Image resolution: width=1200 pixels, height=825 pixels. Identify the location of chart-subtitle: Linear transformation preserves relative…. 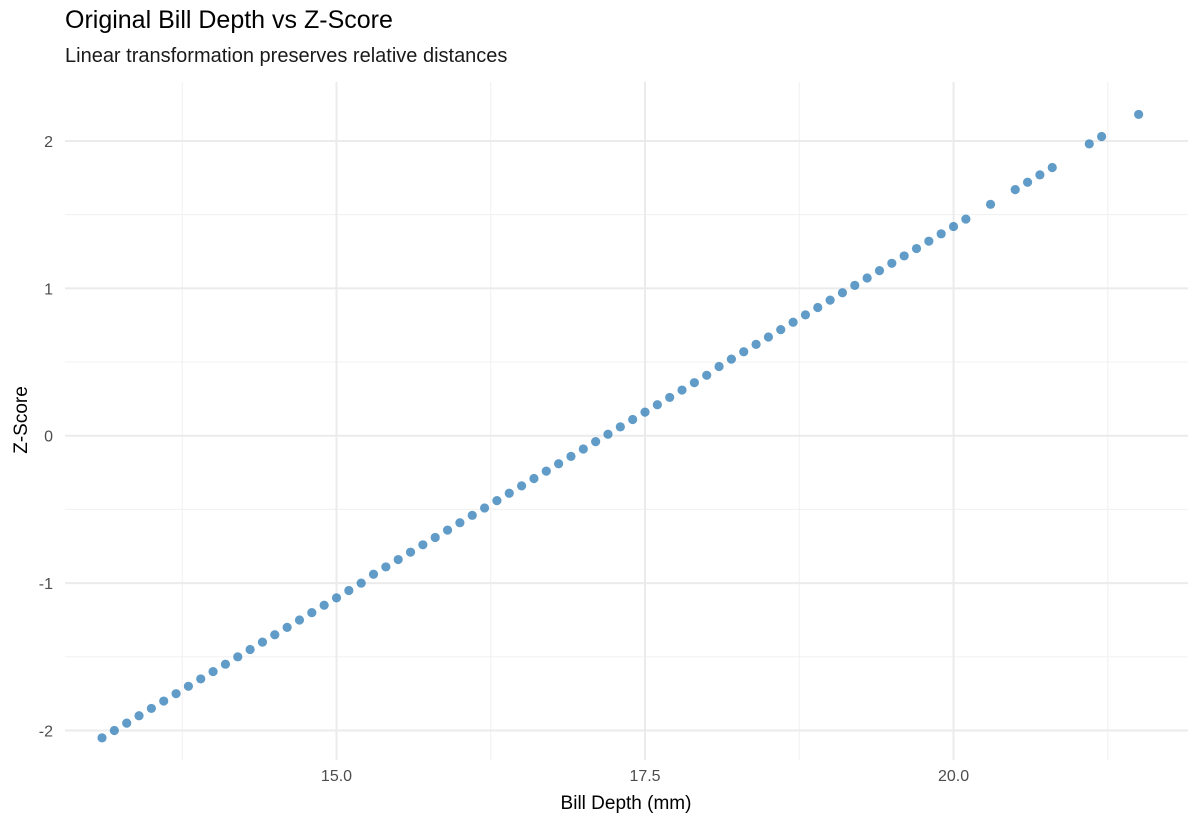
(286, 56).